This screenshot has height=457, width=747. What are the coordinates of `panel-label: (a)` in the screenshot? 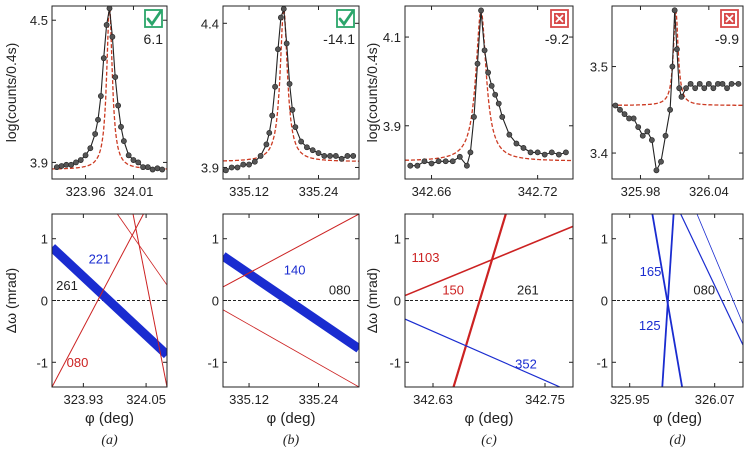 It's located at (109, 440).